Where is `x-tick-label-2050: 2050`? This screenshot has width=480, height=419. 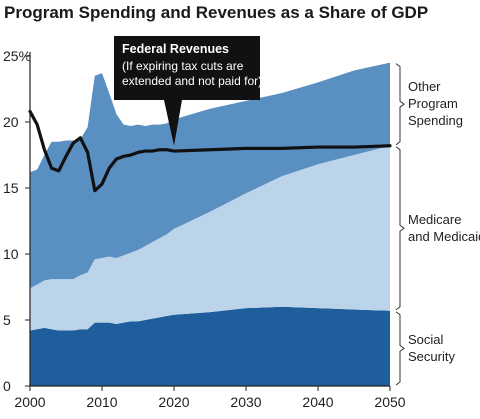 x-tick-label-2050: 2050 is located at coordinates (389, 402).